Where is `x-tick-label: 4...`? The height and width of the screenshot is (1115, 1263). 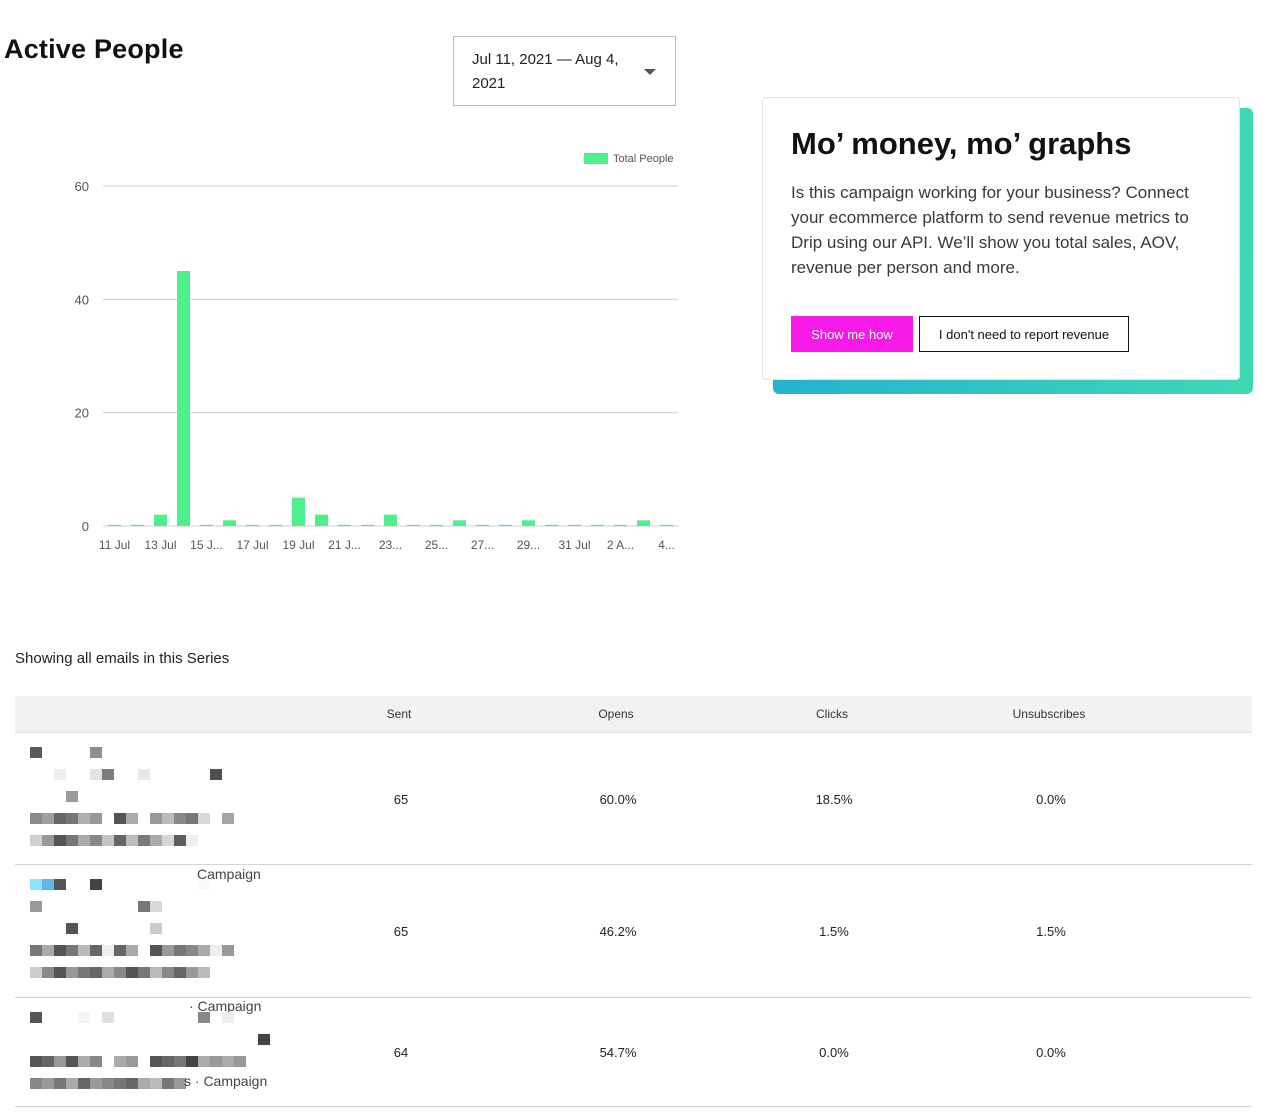
x-tick-label: 4... is located at coordinates (666, 545).